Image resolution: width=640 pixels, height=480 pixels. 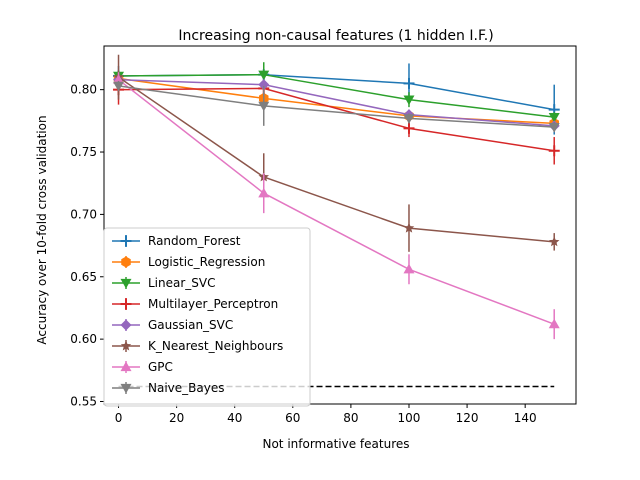 What do you see at coordinates (190, 325) in the screenshot?
I see `legend-label: Gaussian_SVC` at bounding box center [190, 325].